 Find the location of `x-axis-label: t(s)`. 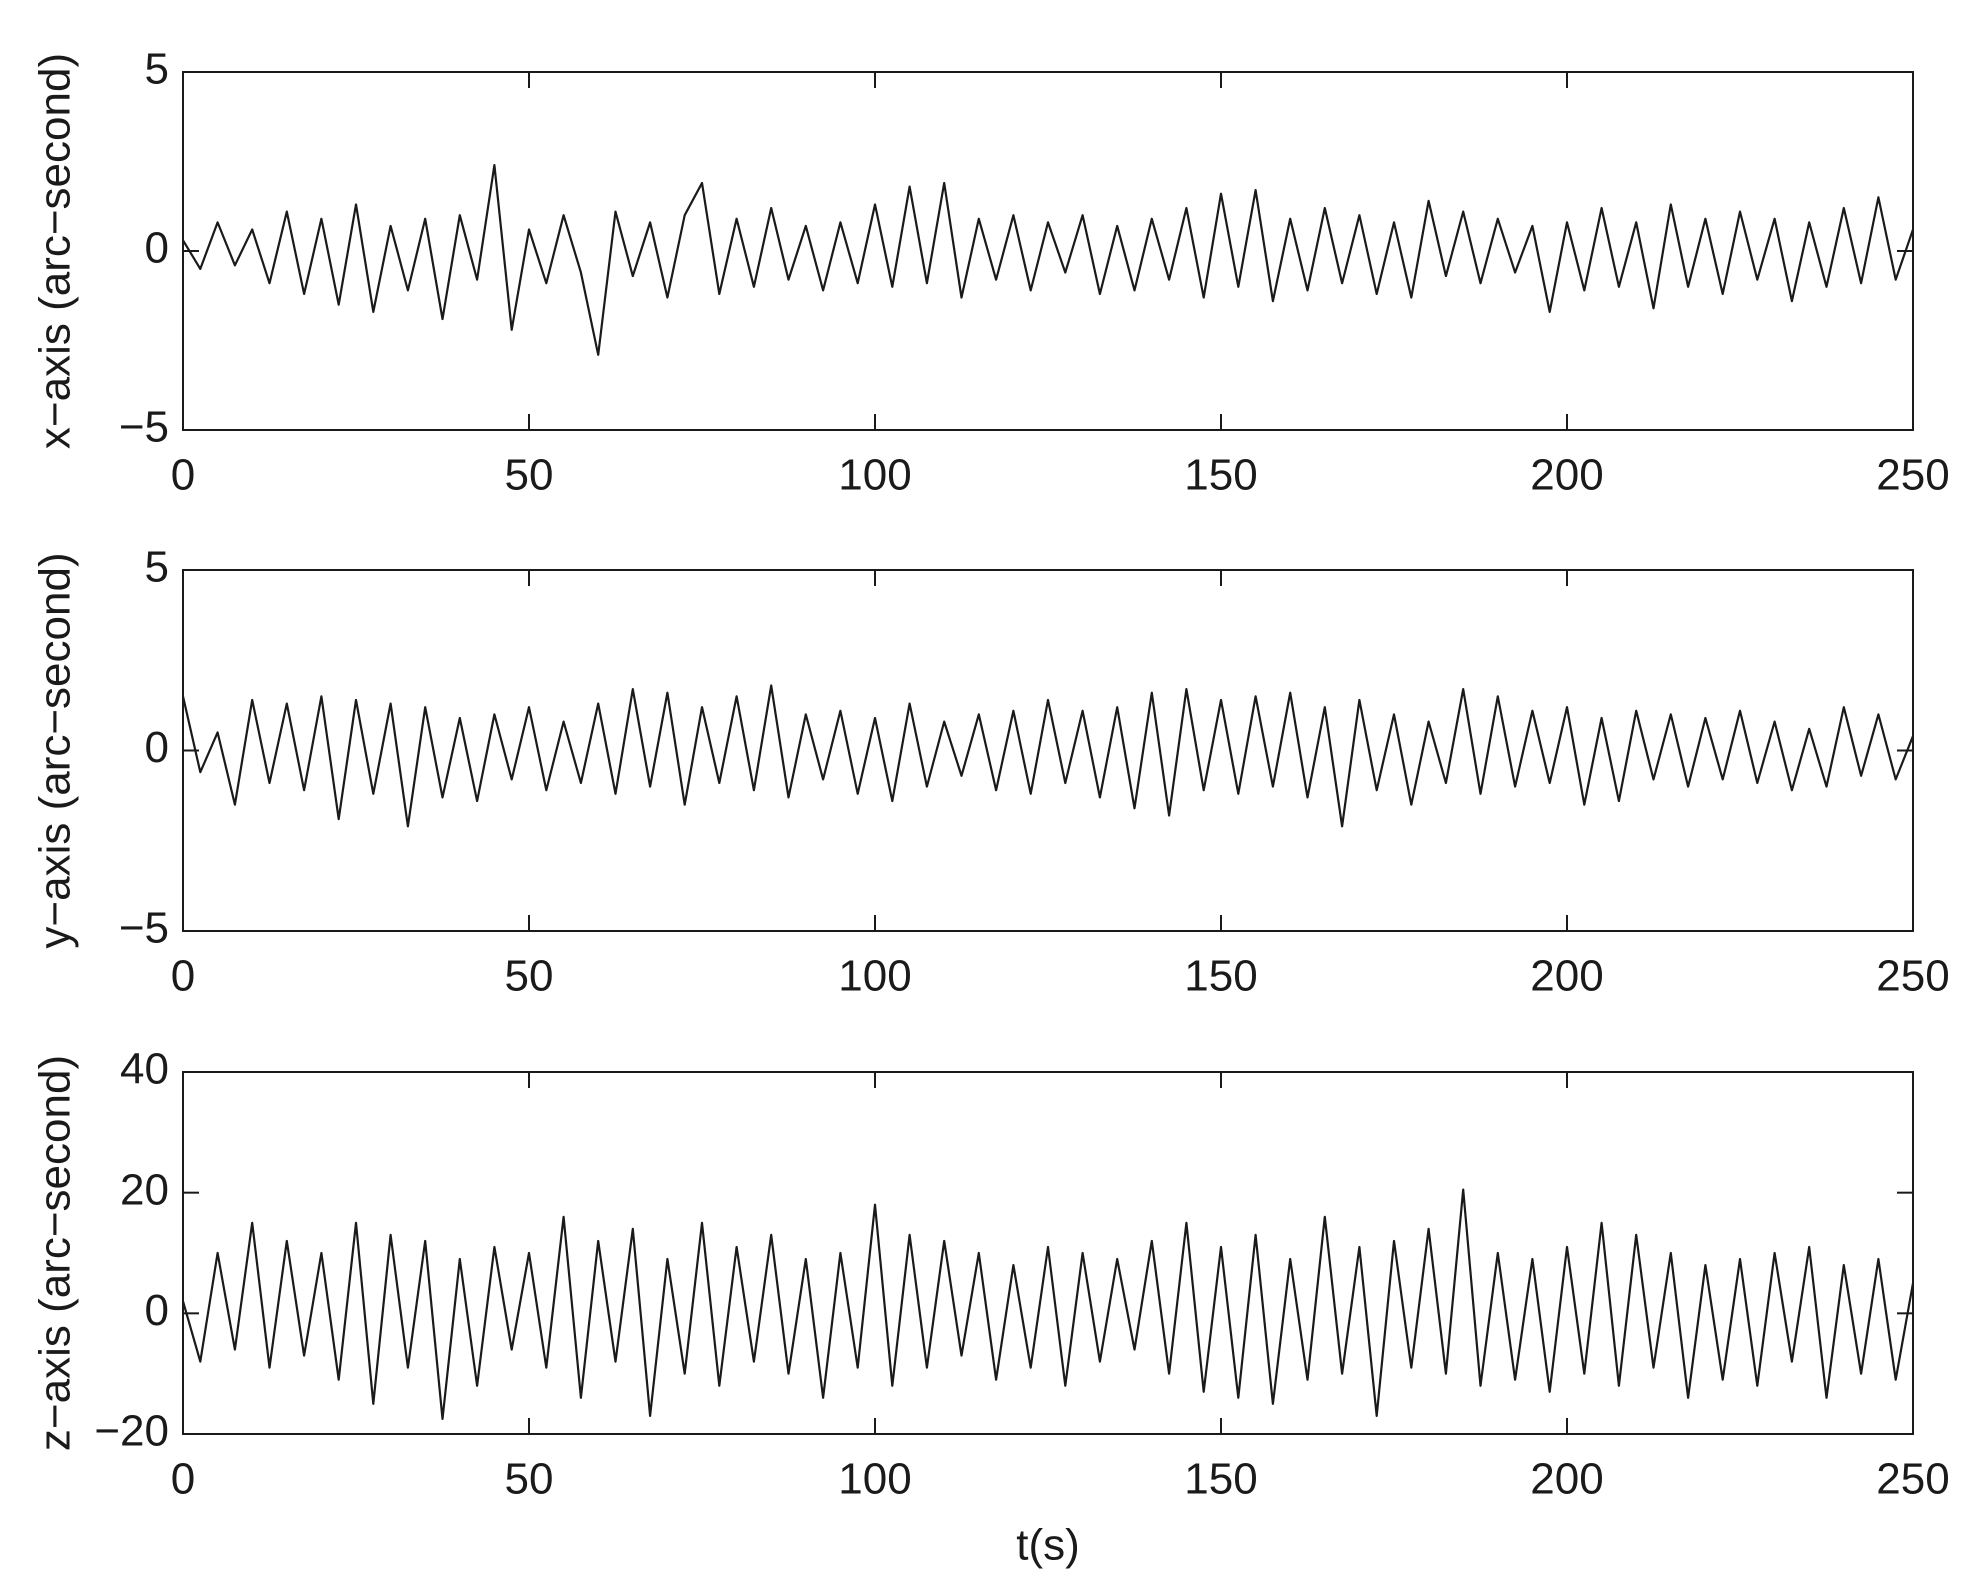

x-axis-label: t(s) is located at coordinates (1048, 1545).